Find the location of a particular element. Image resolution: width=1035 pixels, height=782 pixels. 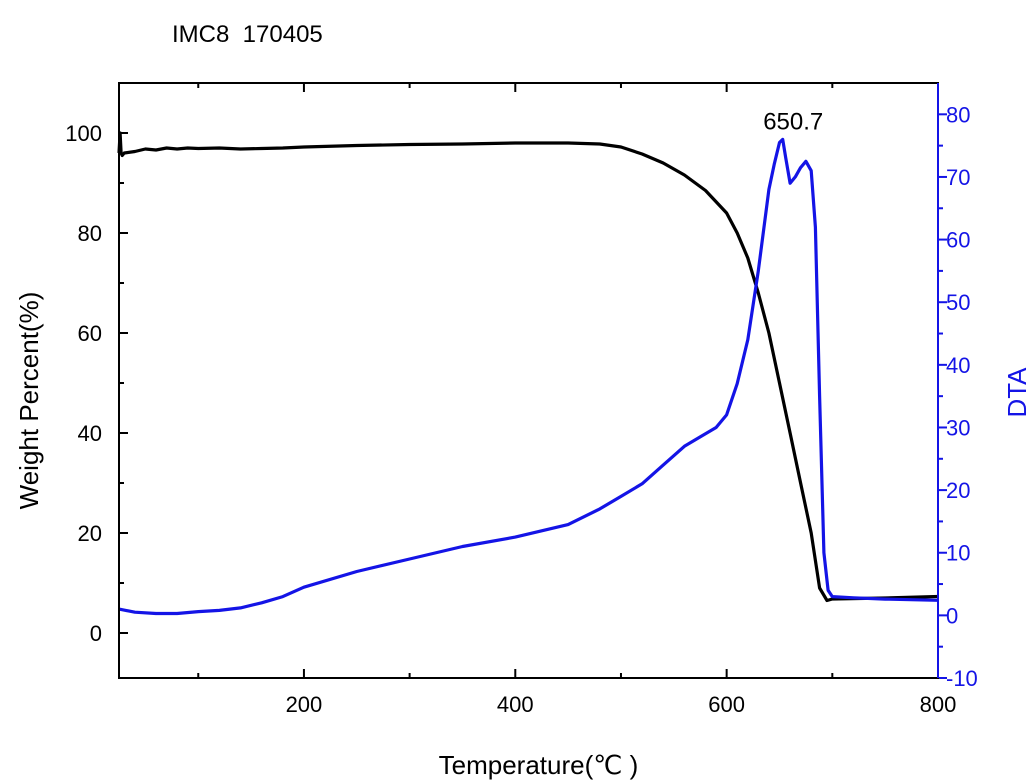

peak-annotation: 650.7 is located at coordinates (793, 121).